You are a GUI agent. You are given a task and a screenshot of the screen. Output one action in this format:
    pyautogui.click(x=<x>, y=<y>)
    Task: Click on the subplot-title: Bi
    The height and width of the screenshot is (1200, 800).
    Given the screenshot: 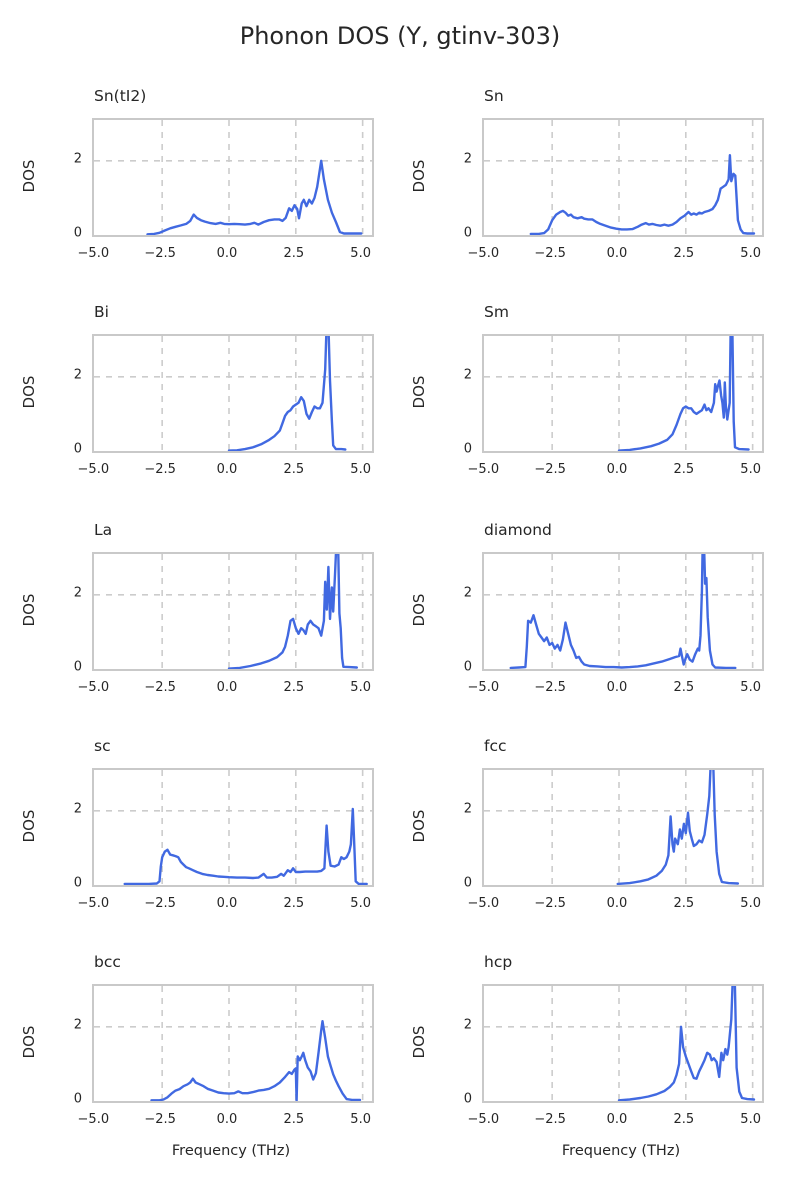 What is the action you would take?
    pyautogui.click(x=101, y=312)
    